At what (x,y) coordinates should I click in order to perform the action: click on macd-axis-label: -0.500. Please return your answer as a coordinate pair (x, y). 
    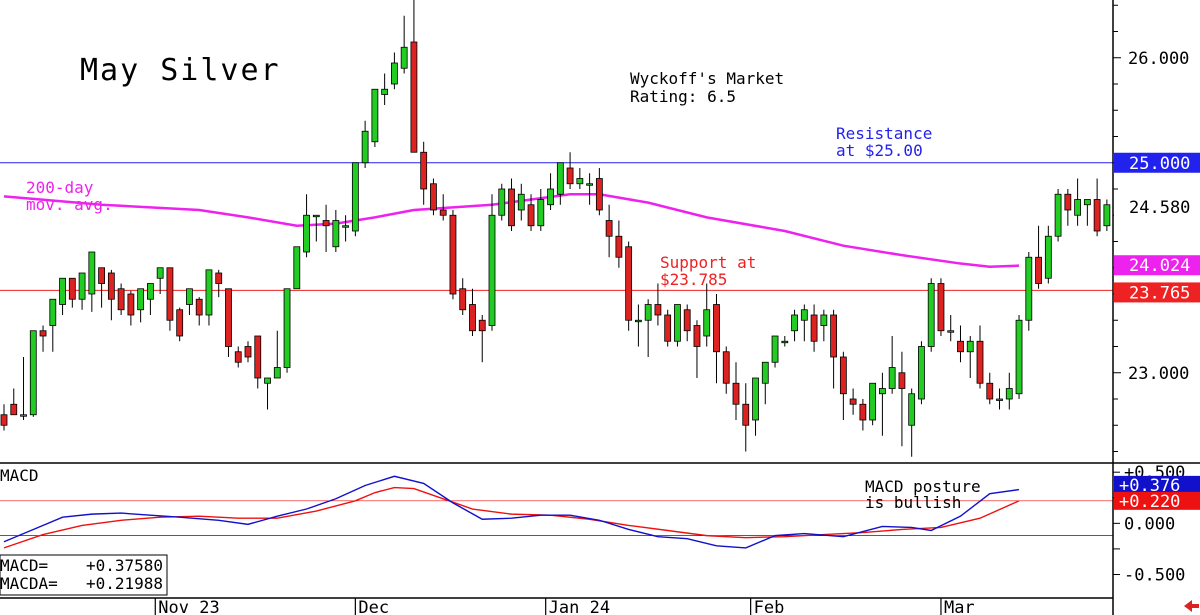
    Looking at the image, I should click on (1154, 575).